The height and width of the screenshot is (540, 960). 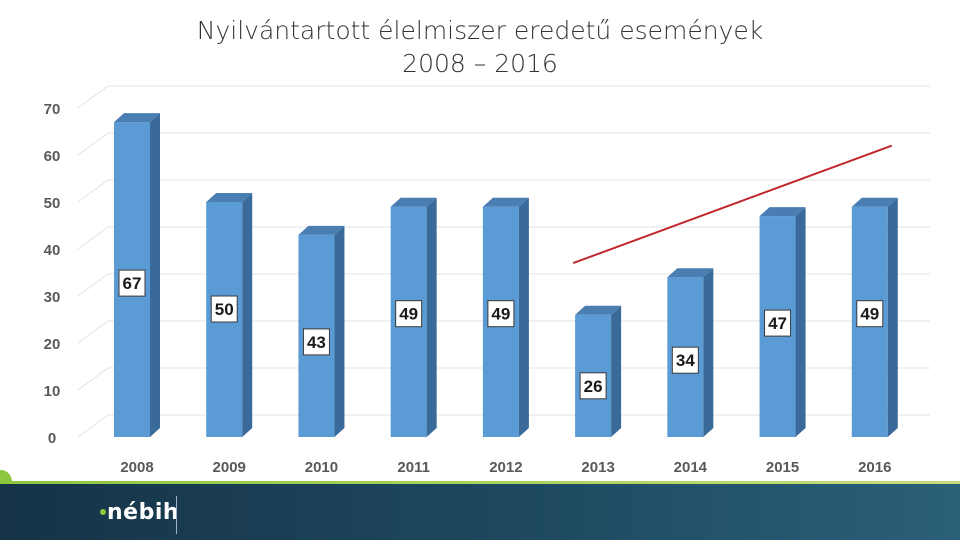 What do you see at coordinates (229, 467) in the screenshot?
I see `x-tick-label: 2009` at bounding box center [229, 467].